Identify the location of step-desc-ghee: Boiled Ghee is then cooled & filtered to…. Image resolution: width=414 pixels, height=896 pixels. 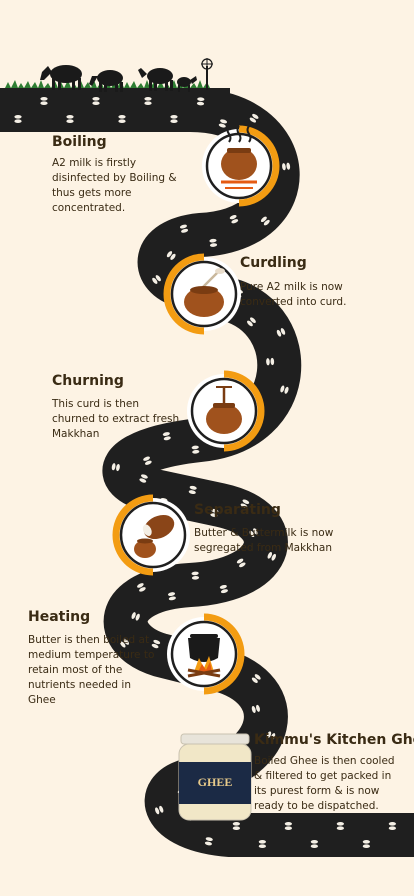
(324, 783).